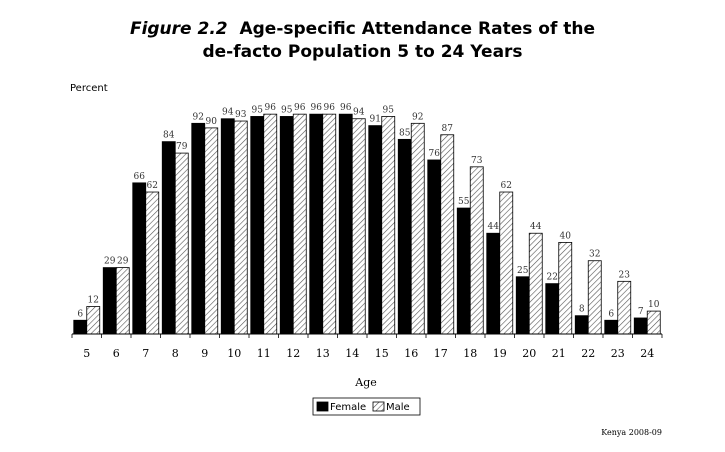 The width and height of the screenshot is (725, 452). Describe the element at coordinates (435, 154) in the screenshot. I see `data-label-female-17: 76` at that location.